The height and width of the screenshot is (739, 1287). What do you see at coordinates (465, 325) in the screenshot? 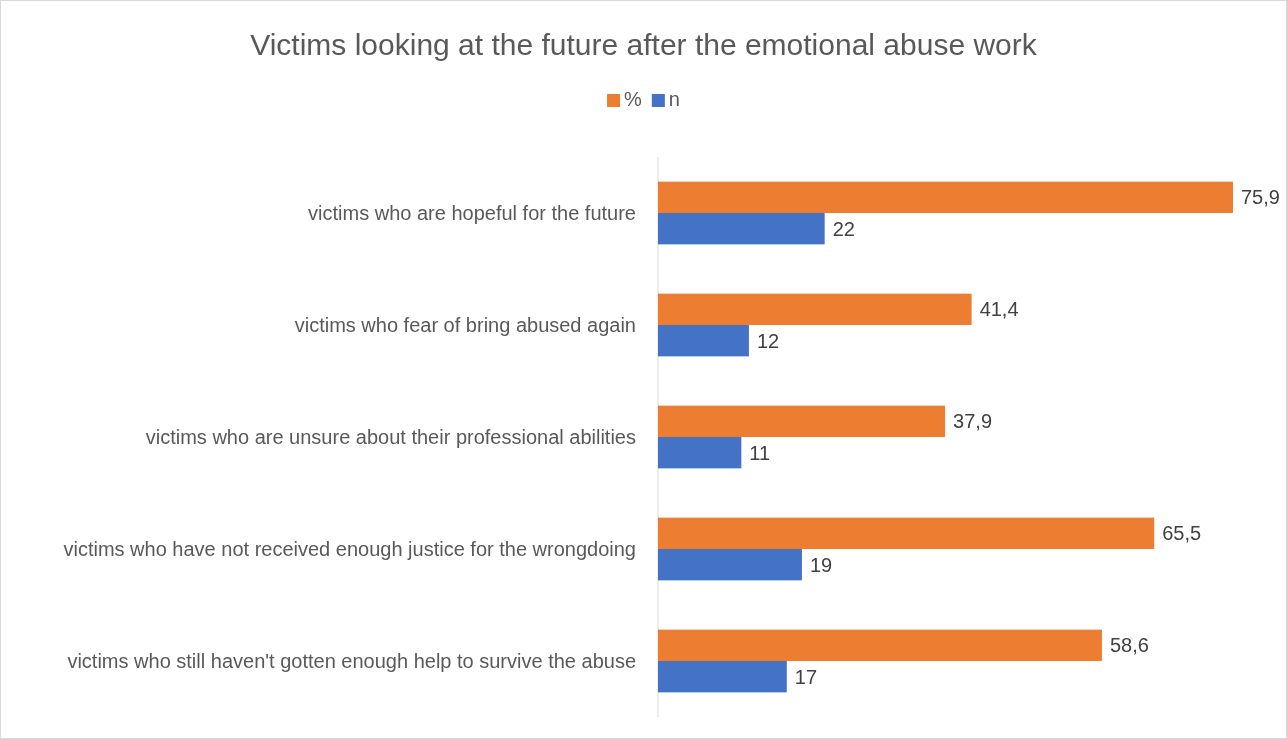
I see `y-tick-label: victims who fear of bring abused again` at bounding box center [465, 325].